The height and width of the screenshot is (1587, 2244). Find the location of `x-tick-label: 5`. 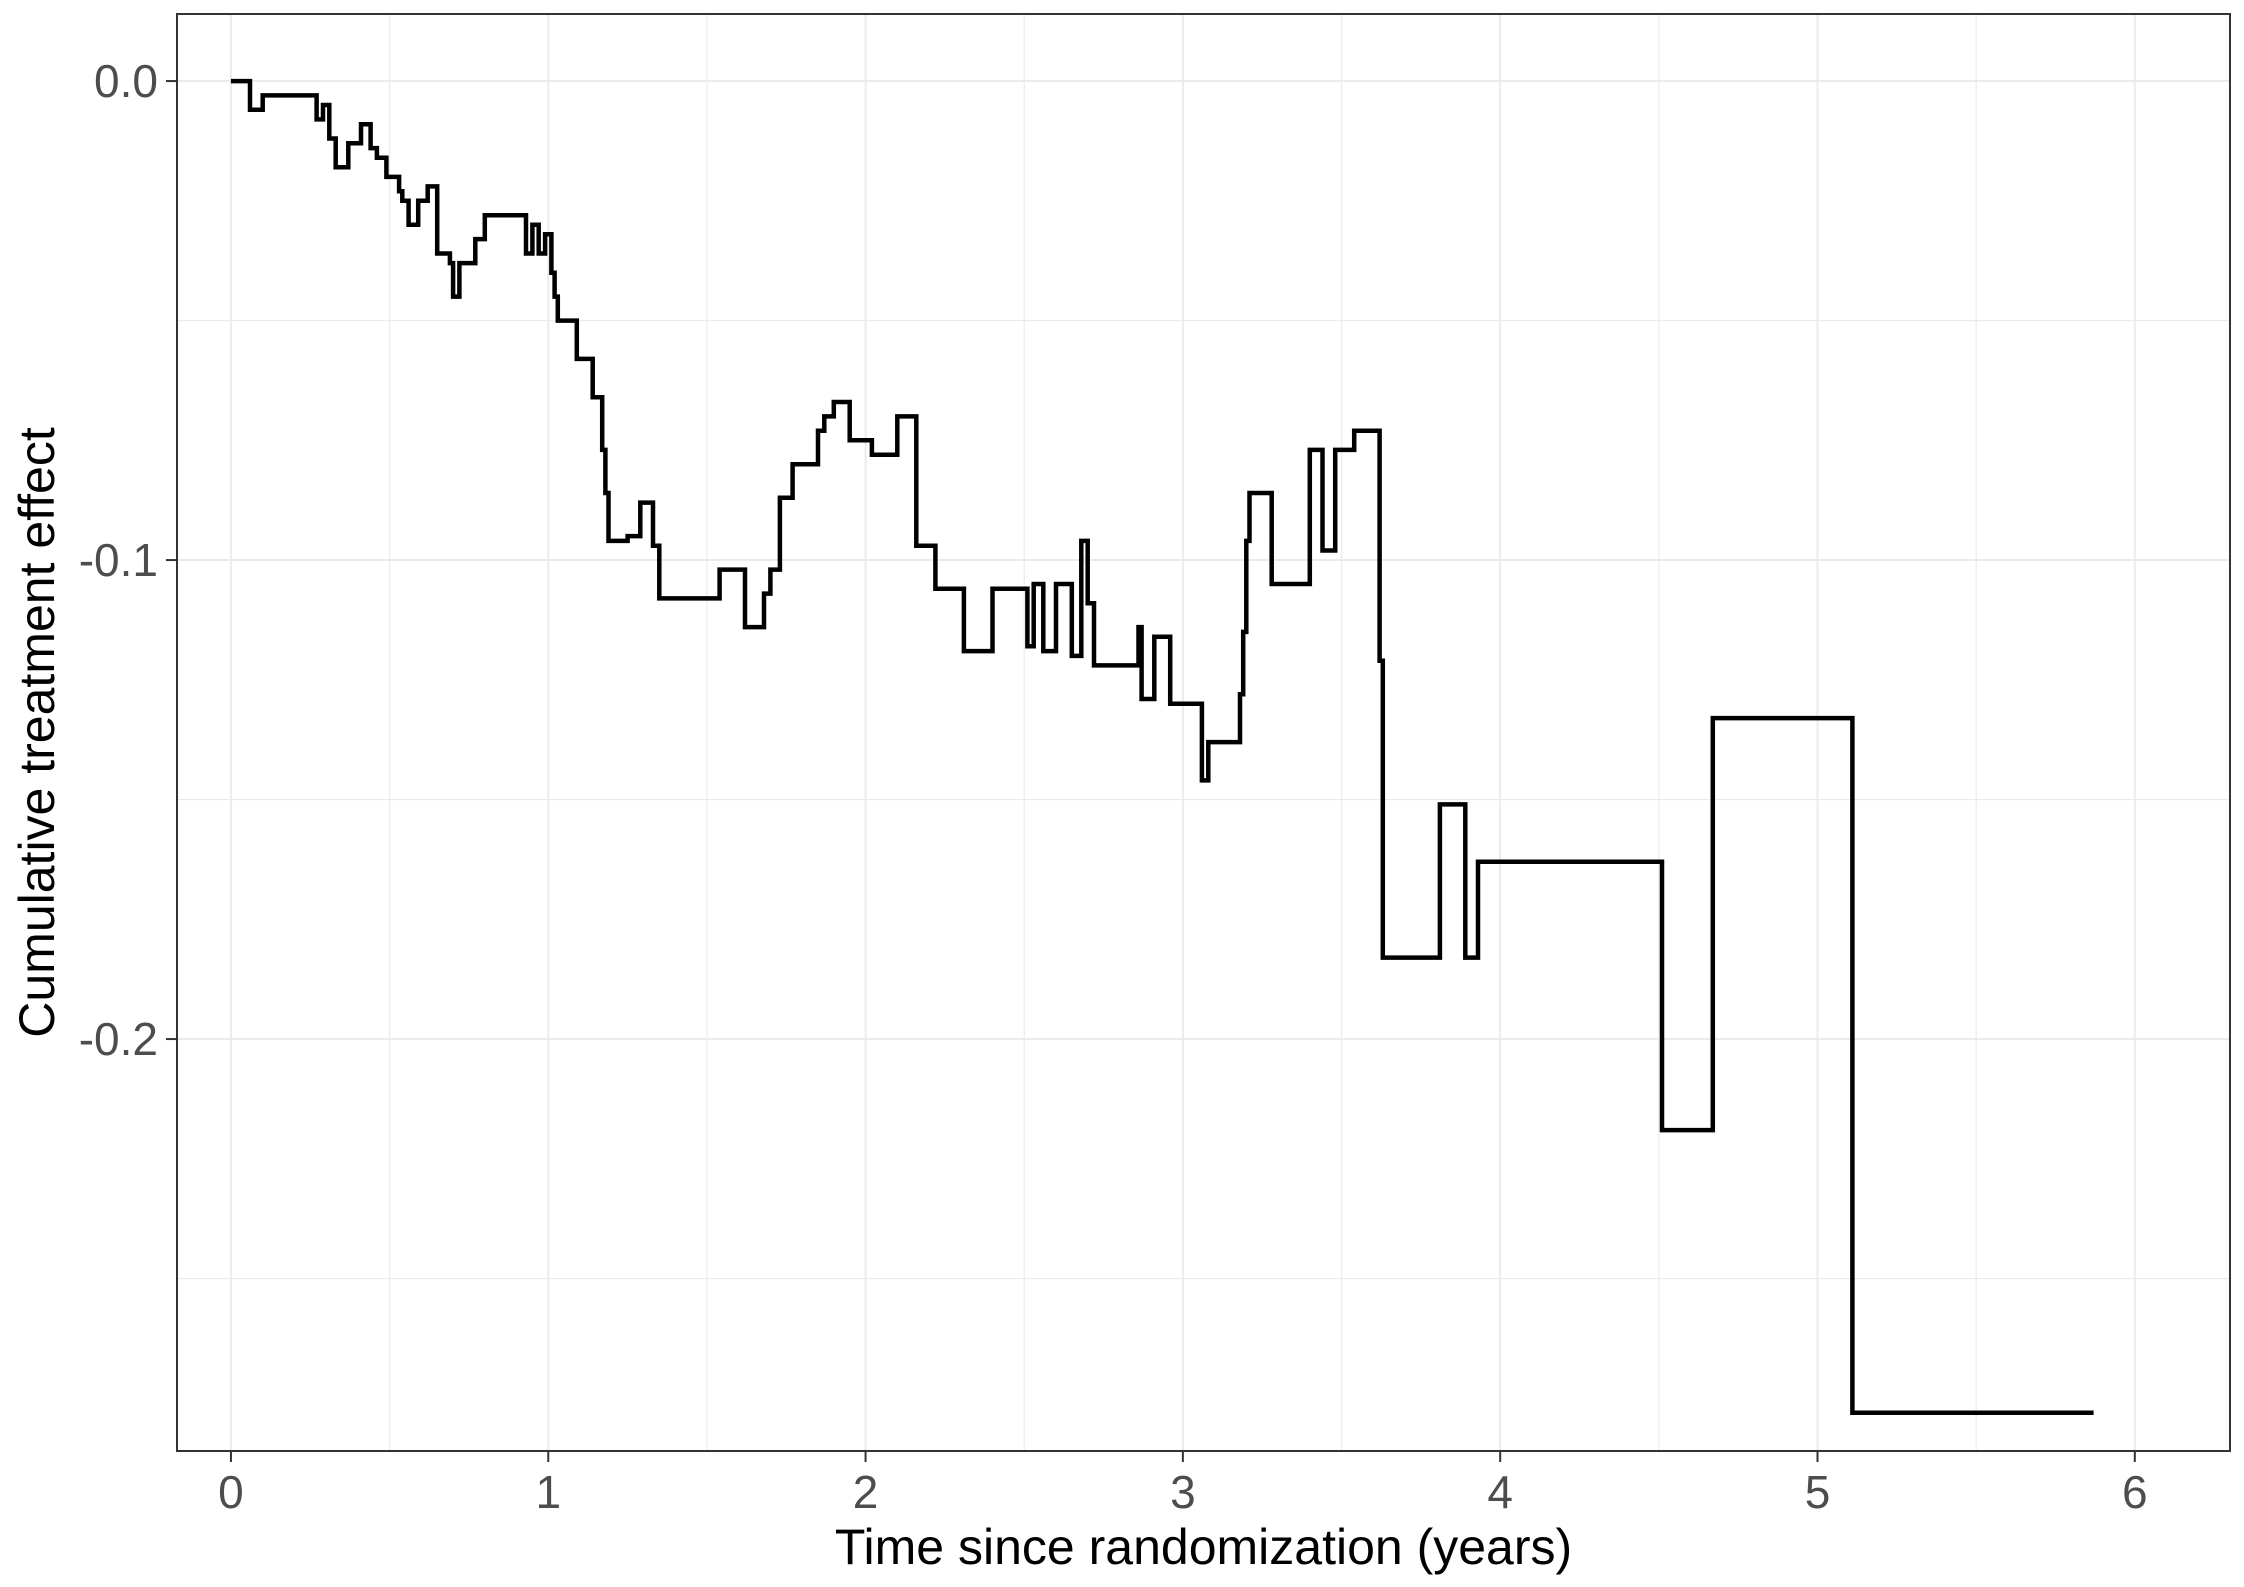

x-tick-label: 5 is located at coordinates (1818, 1492).